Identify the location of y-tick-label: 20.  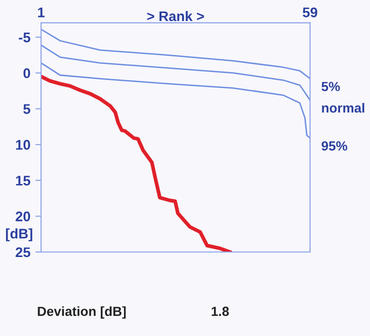
(23, 217).